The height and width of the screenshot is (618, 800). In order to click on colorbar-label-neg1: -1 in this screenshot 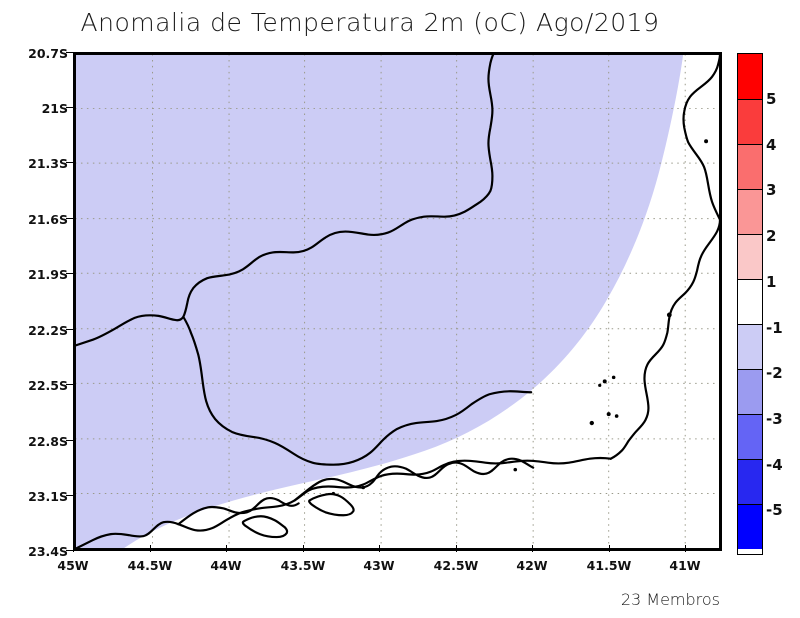, I will do `click(774, 328)`.